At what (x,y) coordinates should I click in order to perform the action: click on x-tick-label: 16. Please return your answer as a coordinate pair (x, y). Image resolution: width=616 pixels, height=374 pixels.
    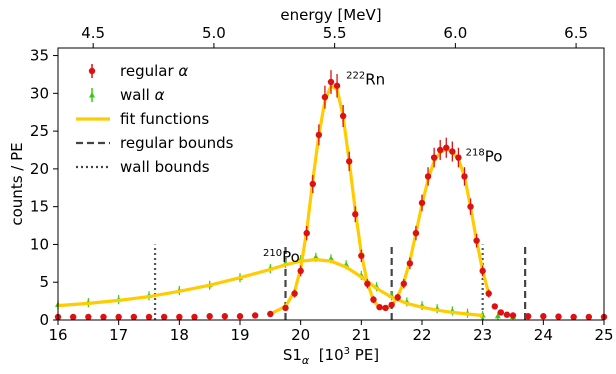
    Looking at the image, I should click on (57, 335).